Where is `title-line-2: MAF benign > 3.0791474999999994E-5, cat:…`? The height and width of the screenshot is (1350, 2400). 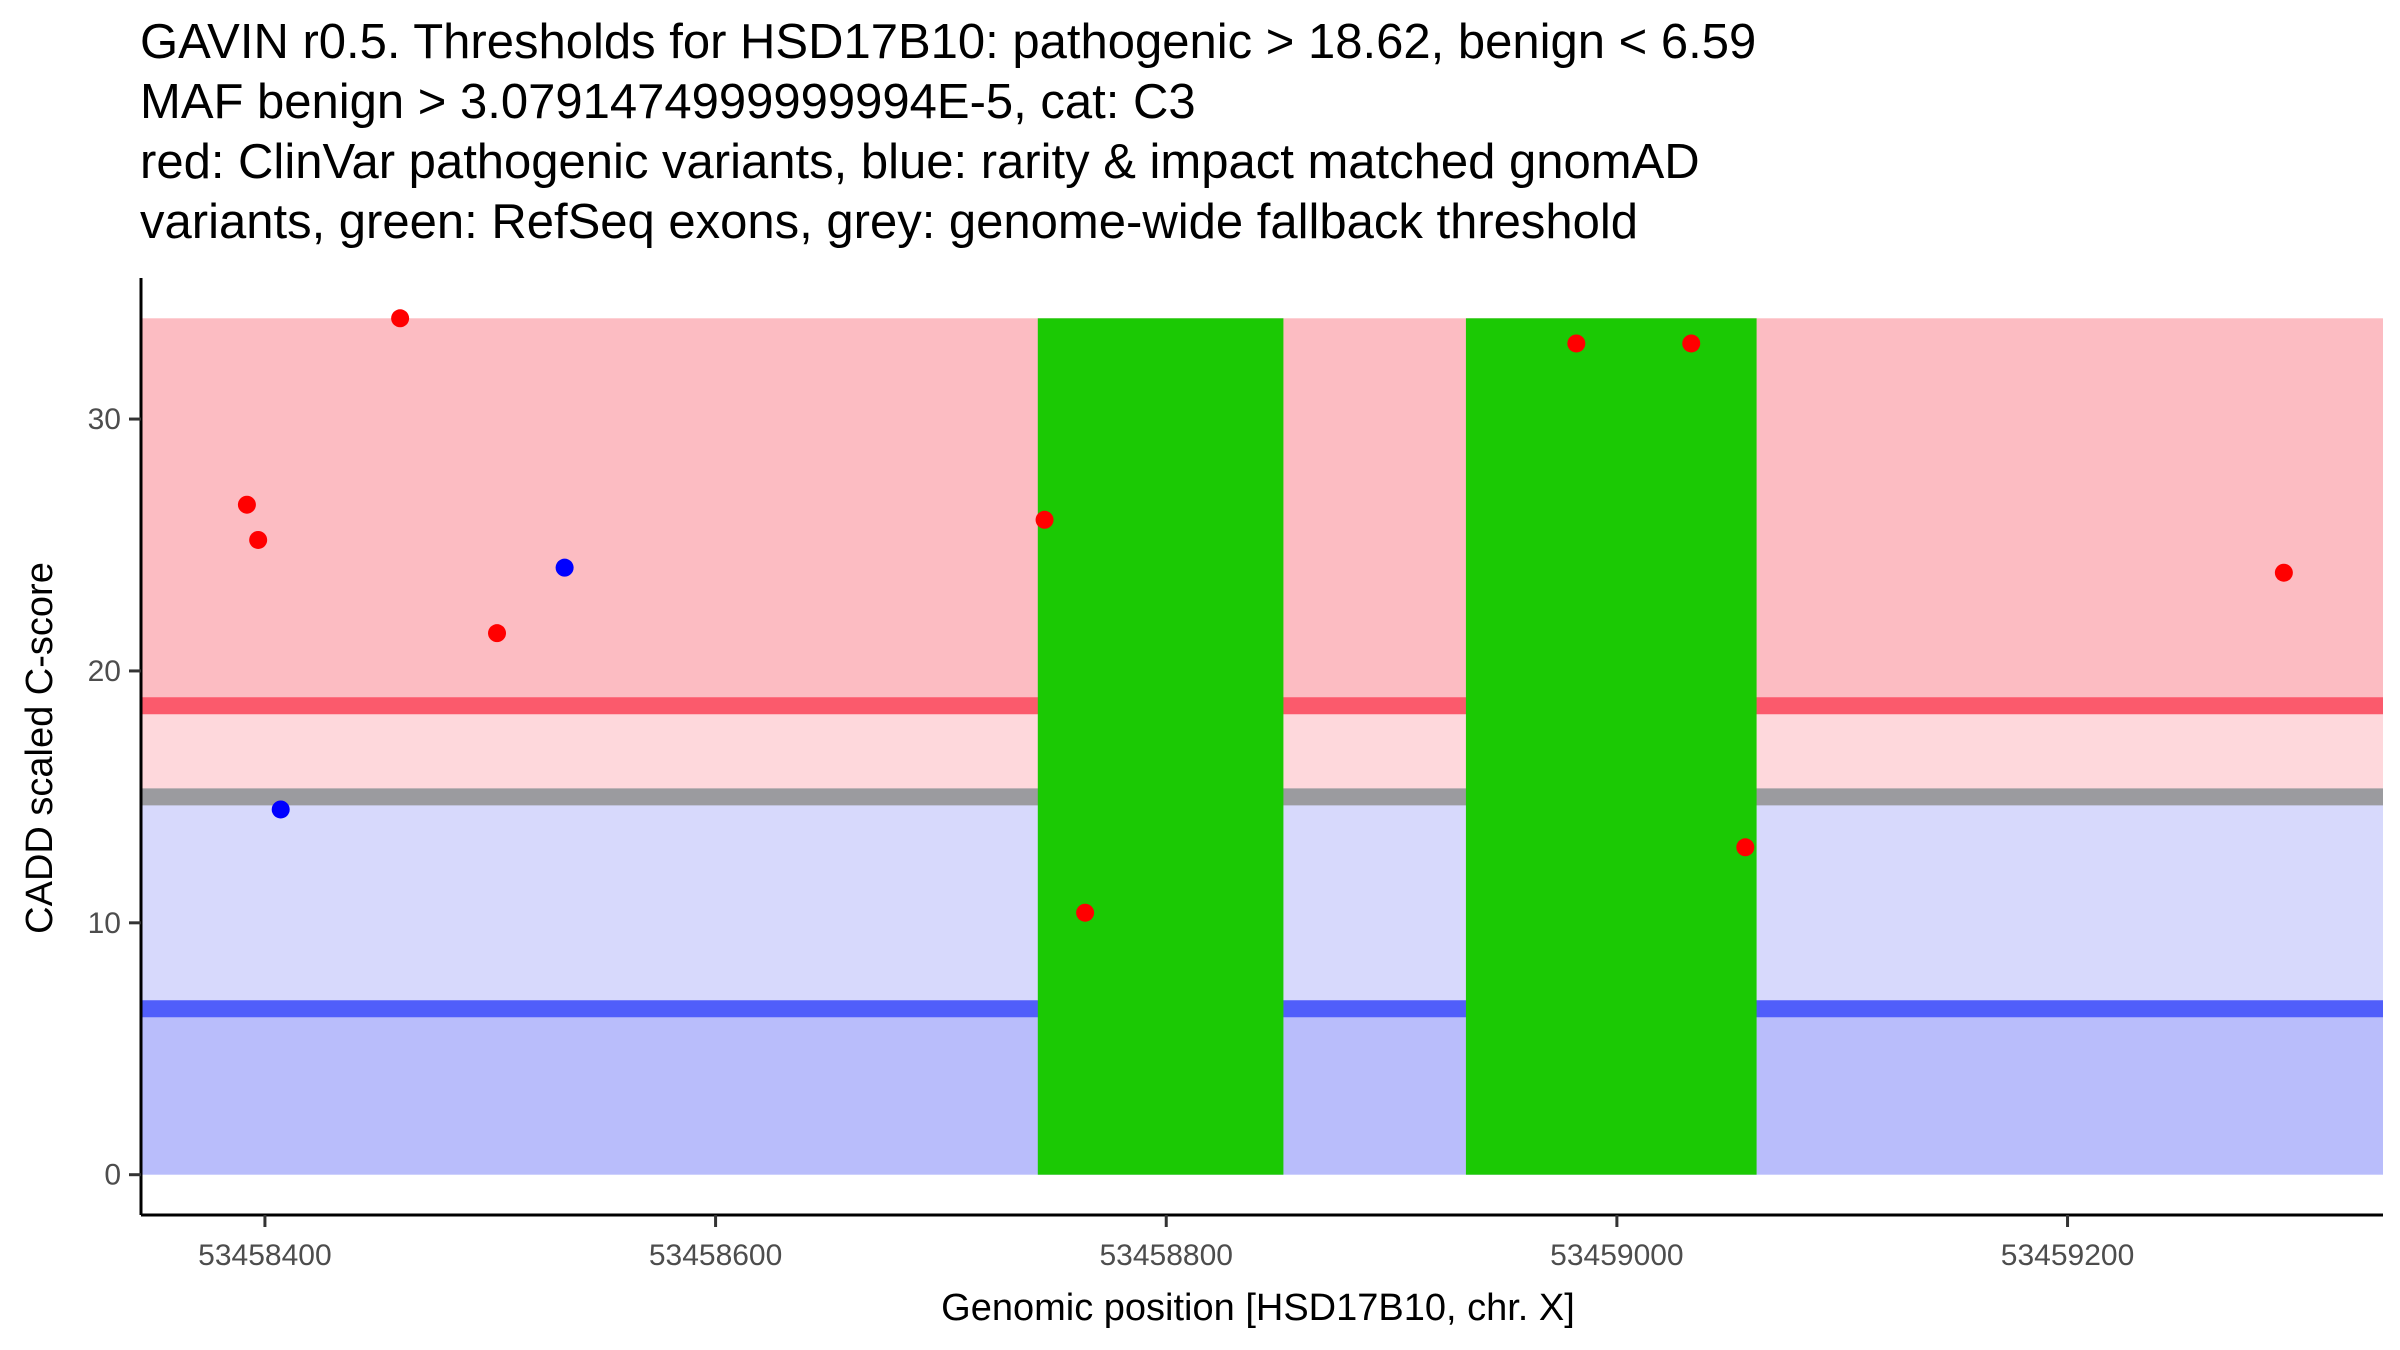 title-line-2: MAF benign > 3.0791474999999994E-5, cat:… is located at coordinates (668, 102).